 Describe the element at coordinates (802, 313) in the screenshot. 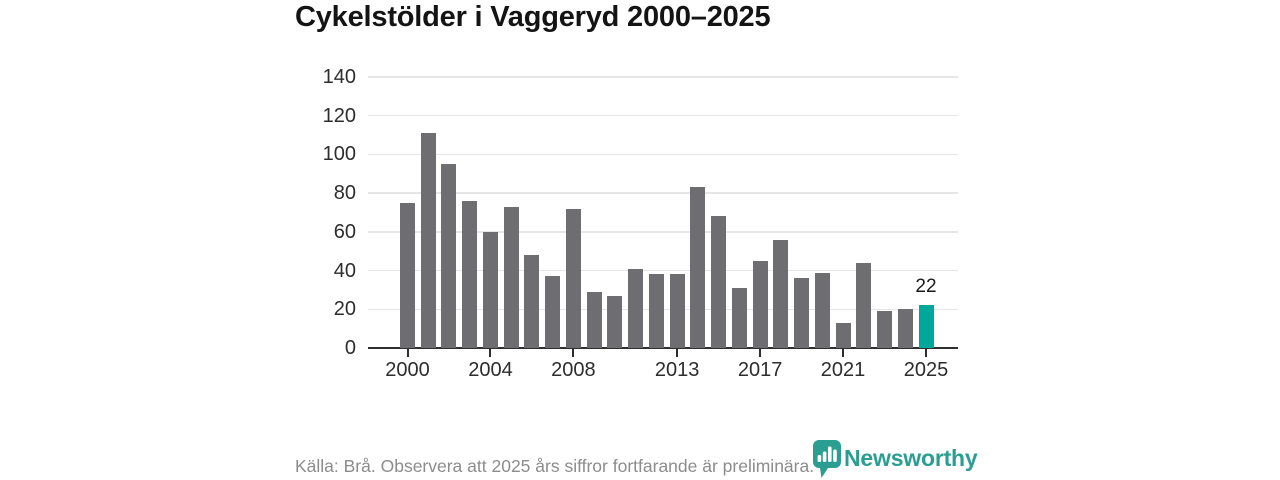

I see `bar-2019` at that location.